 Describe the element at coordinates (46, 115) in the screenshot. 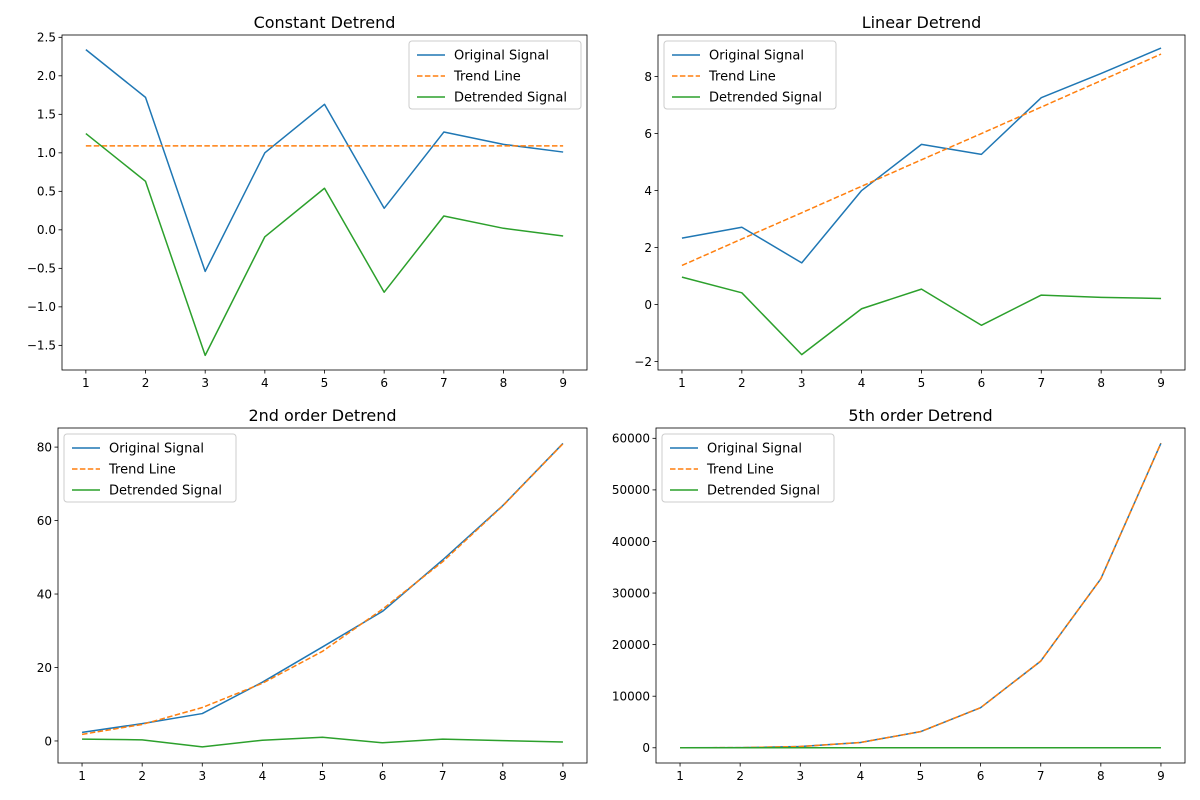

I see `y-tick-label: 1.5` at that location.